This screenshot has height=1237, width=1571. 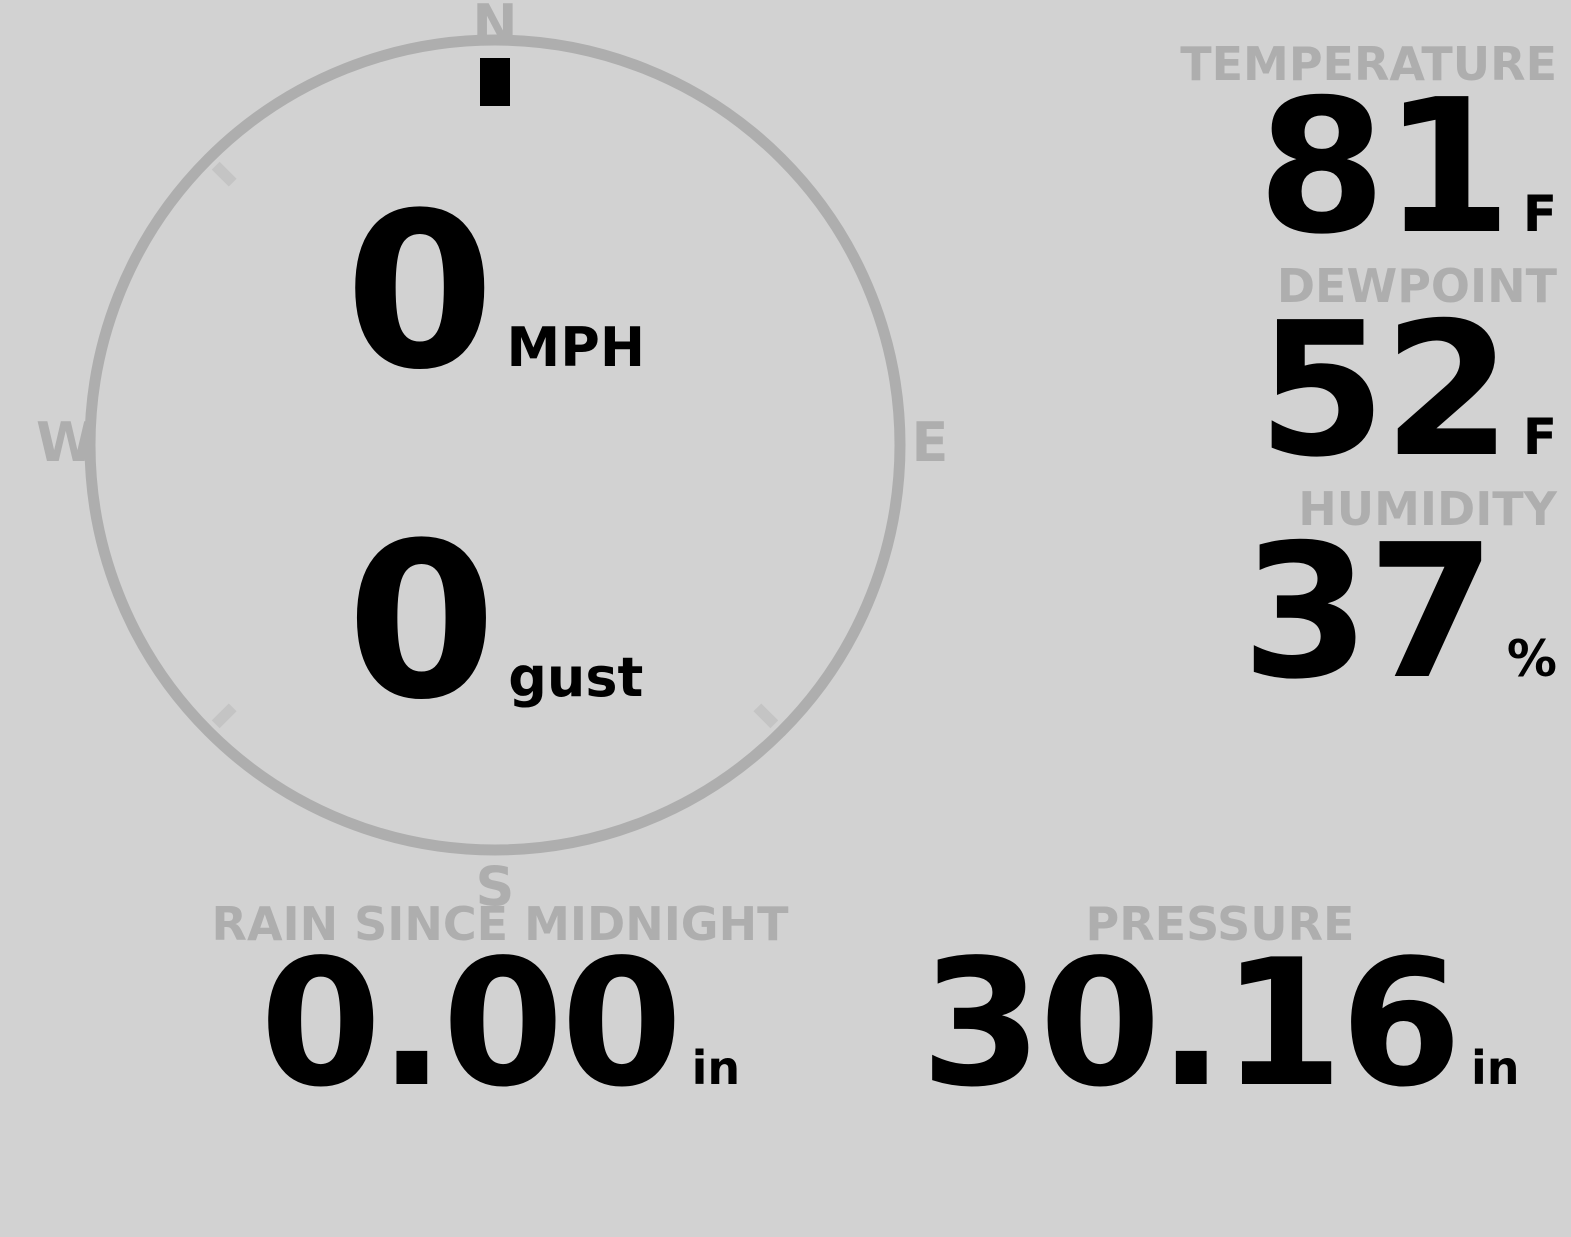 I want to click on stat-pressure-label: PRESSURE, so click(x=1220, y=924).